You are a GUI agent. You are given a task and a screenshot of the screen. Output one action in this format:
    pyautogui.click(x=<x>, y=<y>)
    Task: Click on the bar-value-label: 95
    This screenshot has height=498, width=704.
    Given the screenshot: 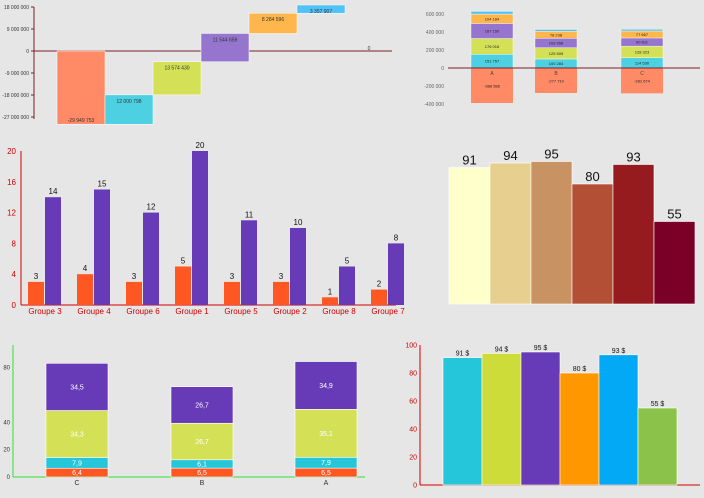 What is the action you would take?
    pyautogui.click(x=551, y=154)
    